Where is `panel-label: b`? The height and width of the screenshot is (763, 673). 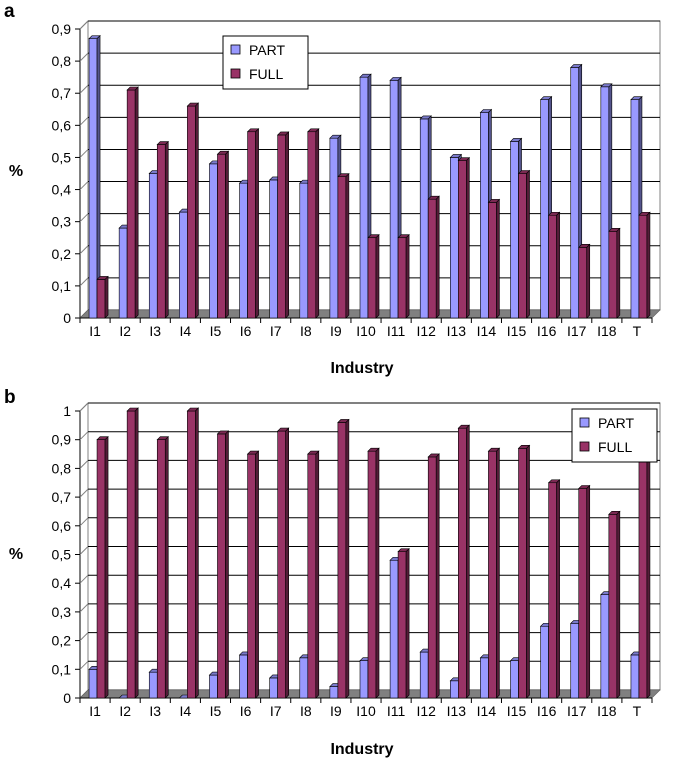
panel-label: b is located at coordinates (10, 397).